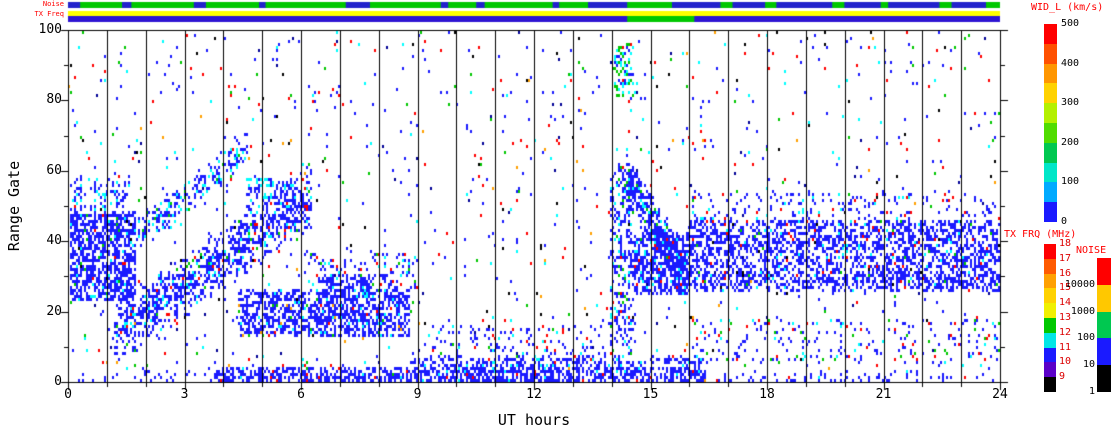  Describe the element at coordinates (58, 381) in the screenshot. I see `y-tick-label: 0` at that location.